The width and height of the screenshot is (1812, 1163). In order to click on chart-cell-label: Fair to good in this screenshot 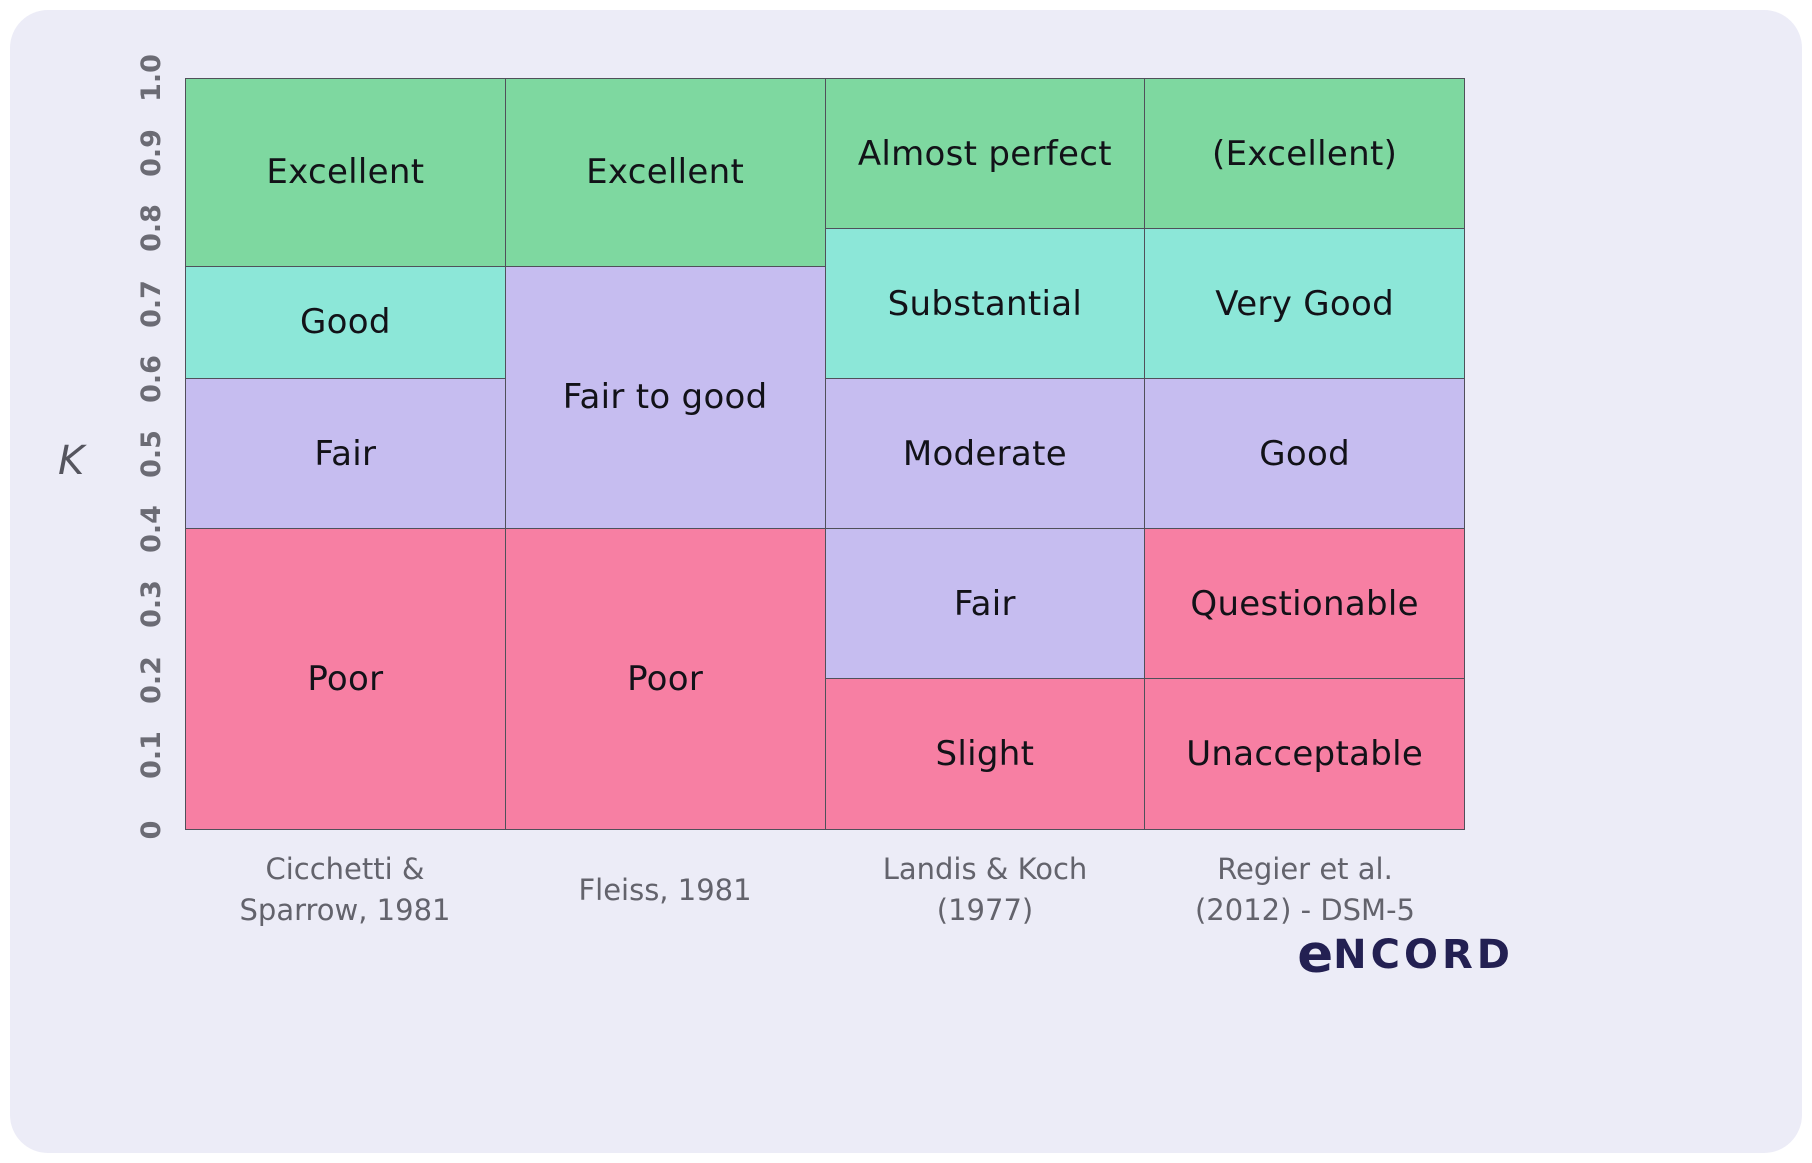, I will do `click(665, 397)`.